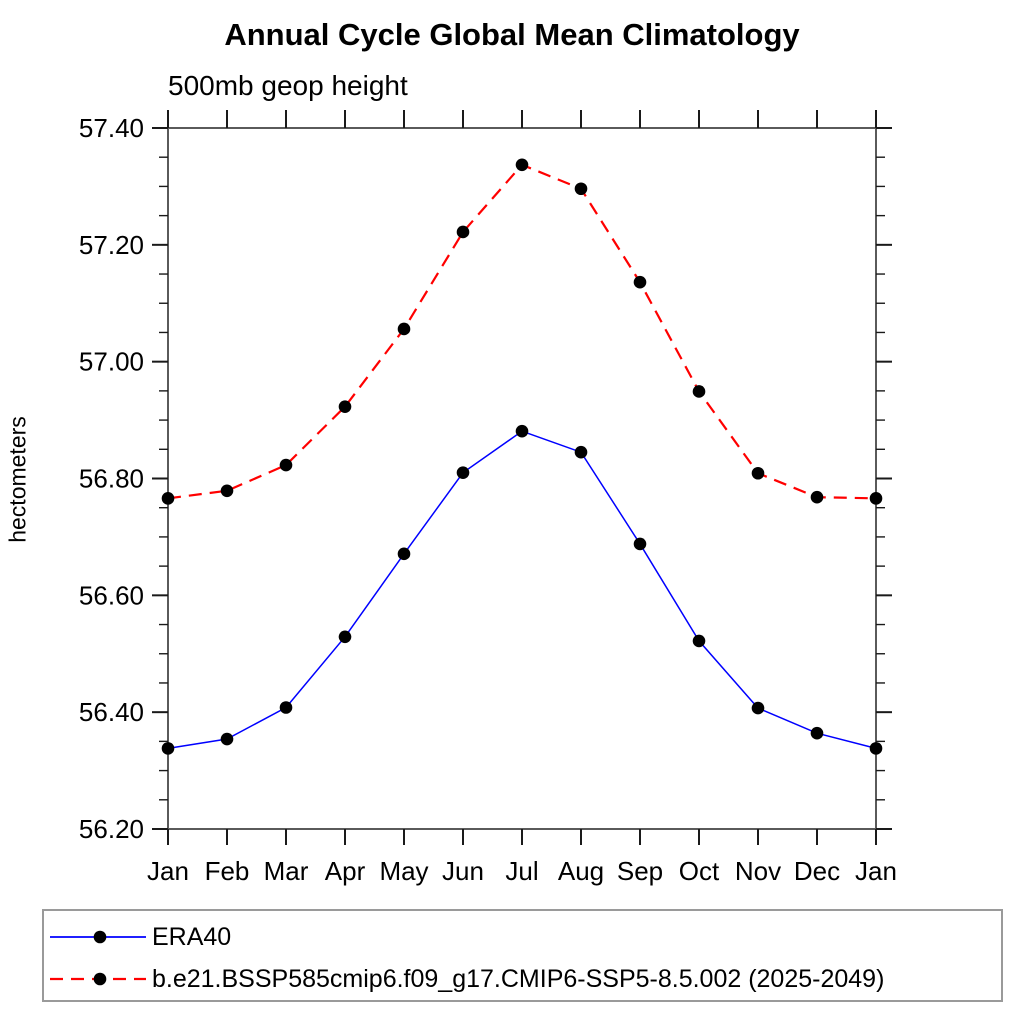  I want to click on y-tick-label: 57.40, so click(111, 128).